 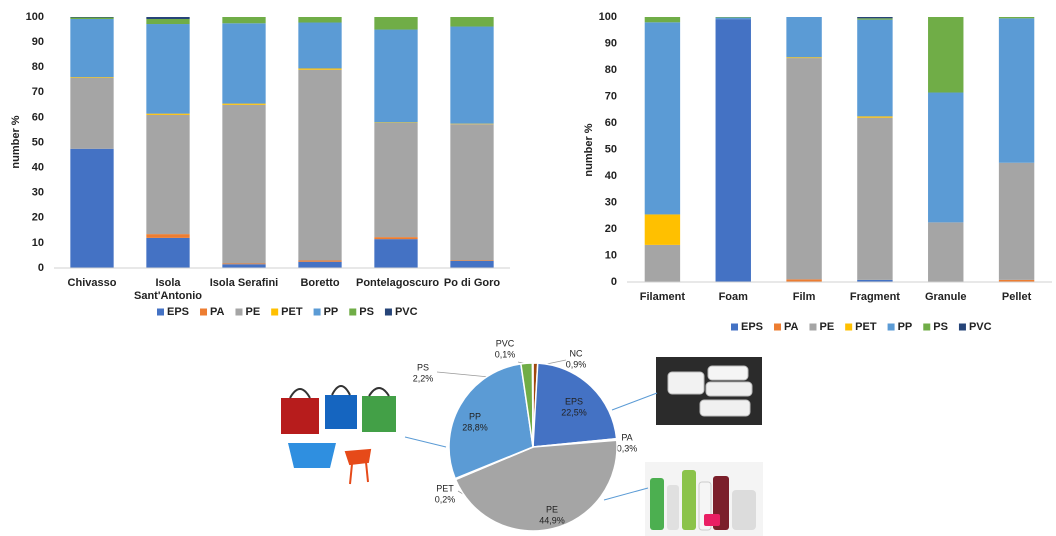 I want to click on y-tick-label: 10, so click(x=38, y=243).